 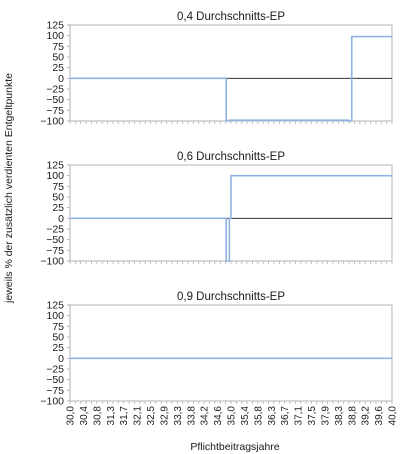 I want to click on x-tick-label: 34,2, so click(x=205, y=416).